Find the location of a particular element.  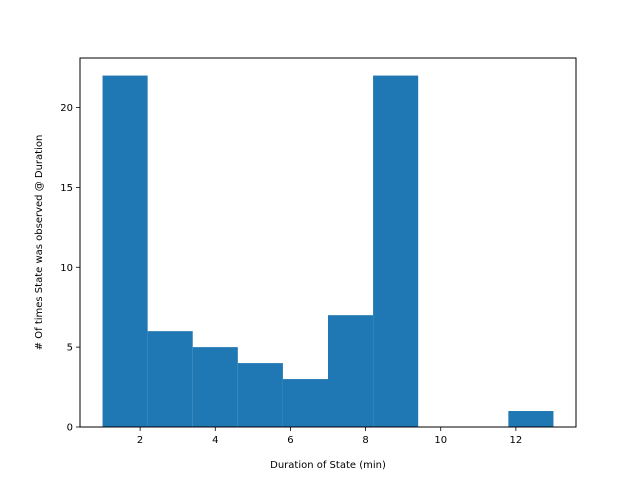

y-axis-ticks: 0 5 10 15 20 is located at coordinates (70, 268).